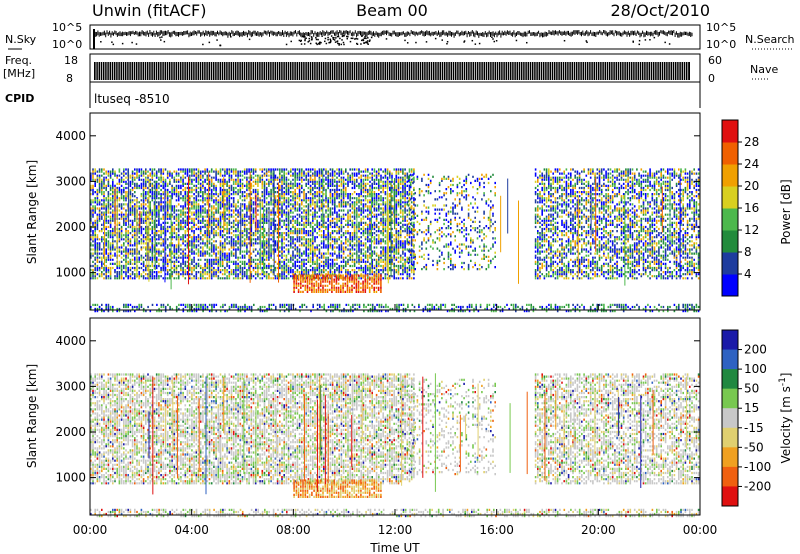  What do you see at coordinates (721, 44) in the screenshot?
I see `noise-right-tick-low: 10^0` at bounding box center [721, 44].